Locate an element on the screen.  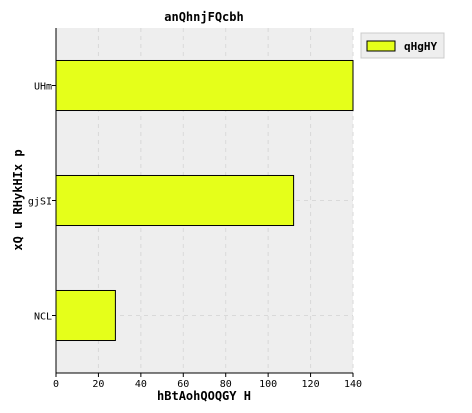
y-tick-label: gjSI is located at coordinates (40, 202).